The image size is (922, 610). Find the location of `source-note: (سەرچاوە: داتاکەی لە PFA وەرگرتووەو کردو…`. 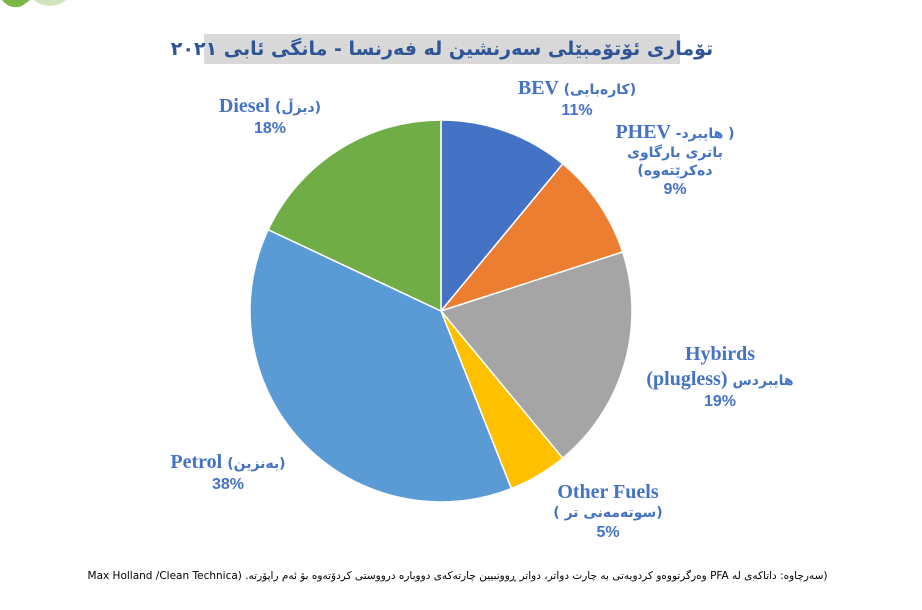

source-note: (سەرچاوە: داتاکەی لە PFA وەرگرتووەو کردو… is located at coordinates (457, 576).